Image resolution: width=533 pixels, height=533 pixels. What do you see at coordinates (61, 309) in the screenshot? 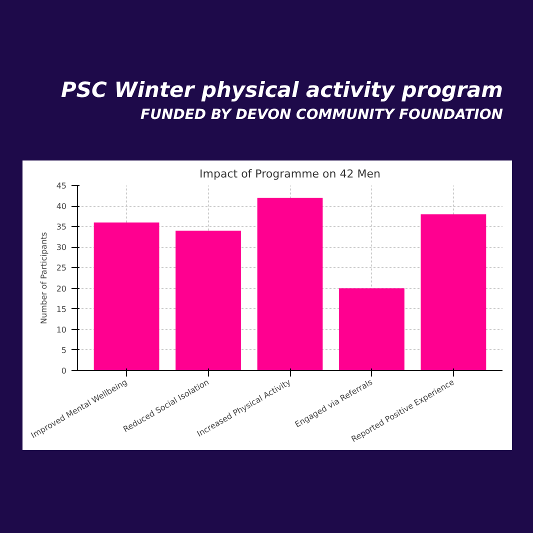
I see `y-tick-label: 15` at bounding box center [61, 309].